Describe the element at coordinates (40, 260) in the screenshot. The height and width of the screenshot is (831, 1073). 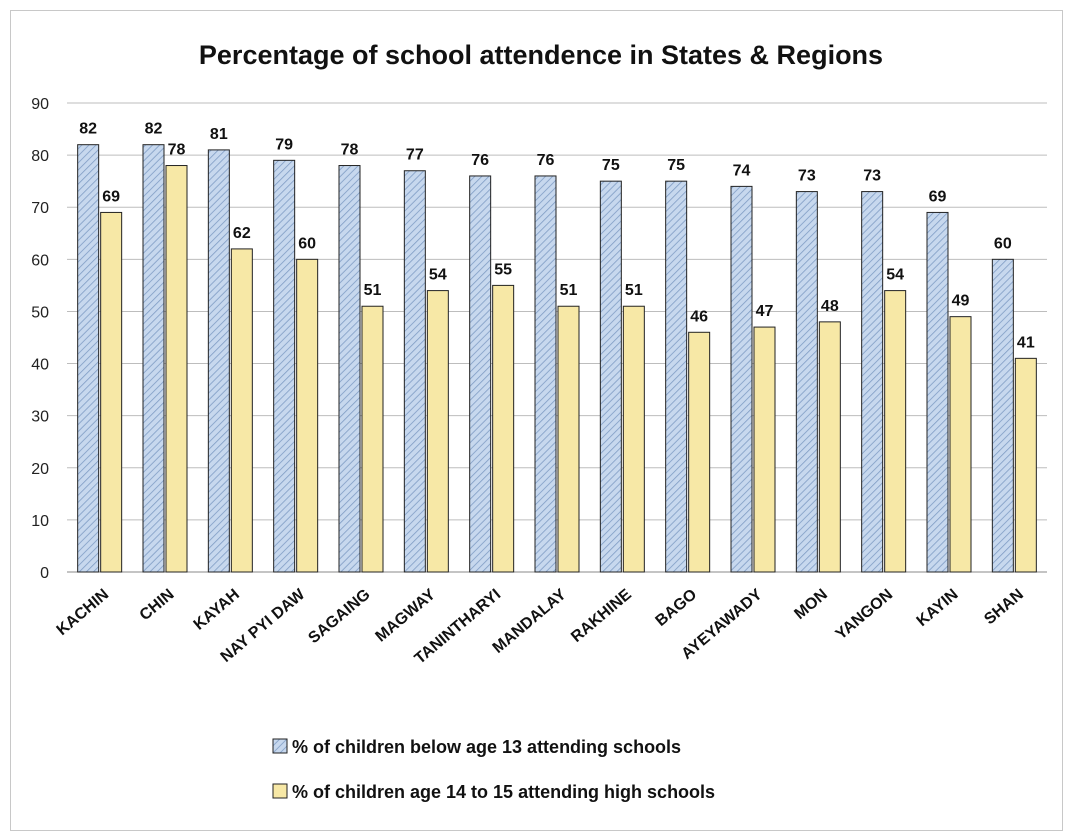
I see `y-tick-label: 60` at that location.